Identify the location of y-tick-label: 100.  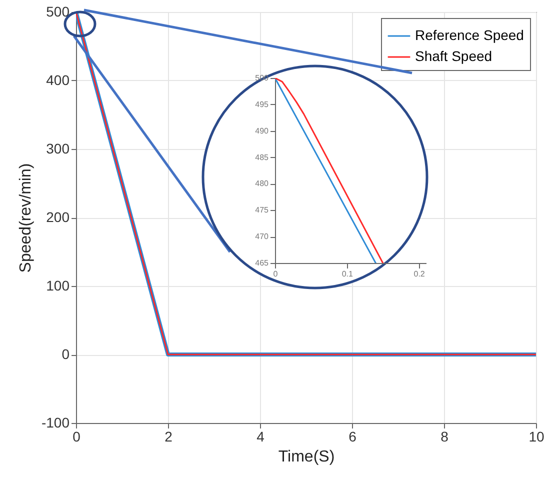
(58, 286).